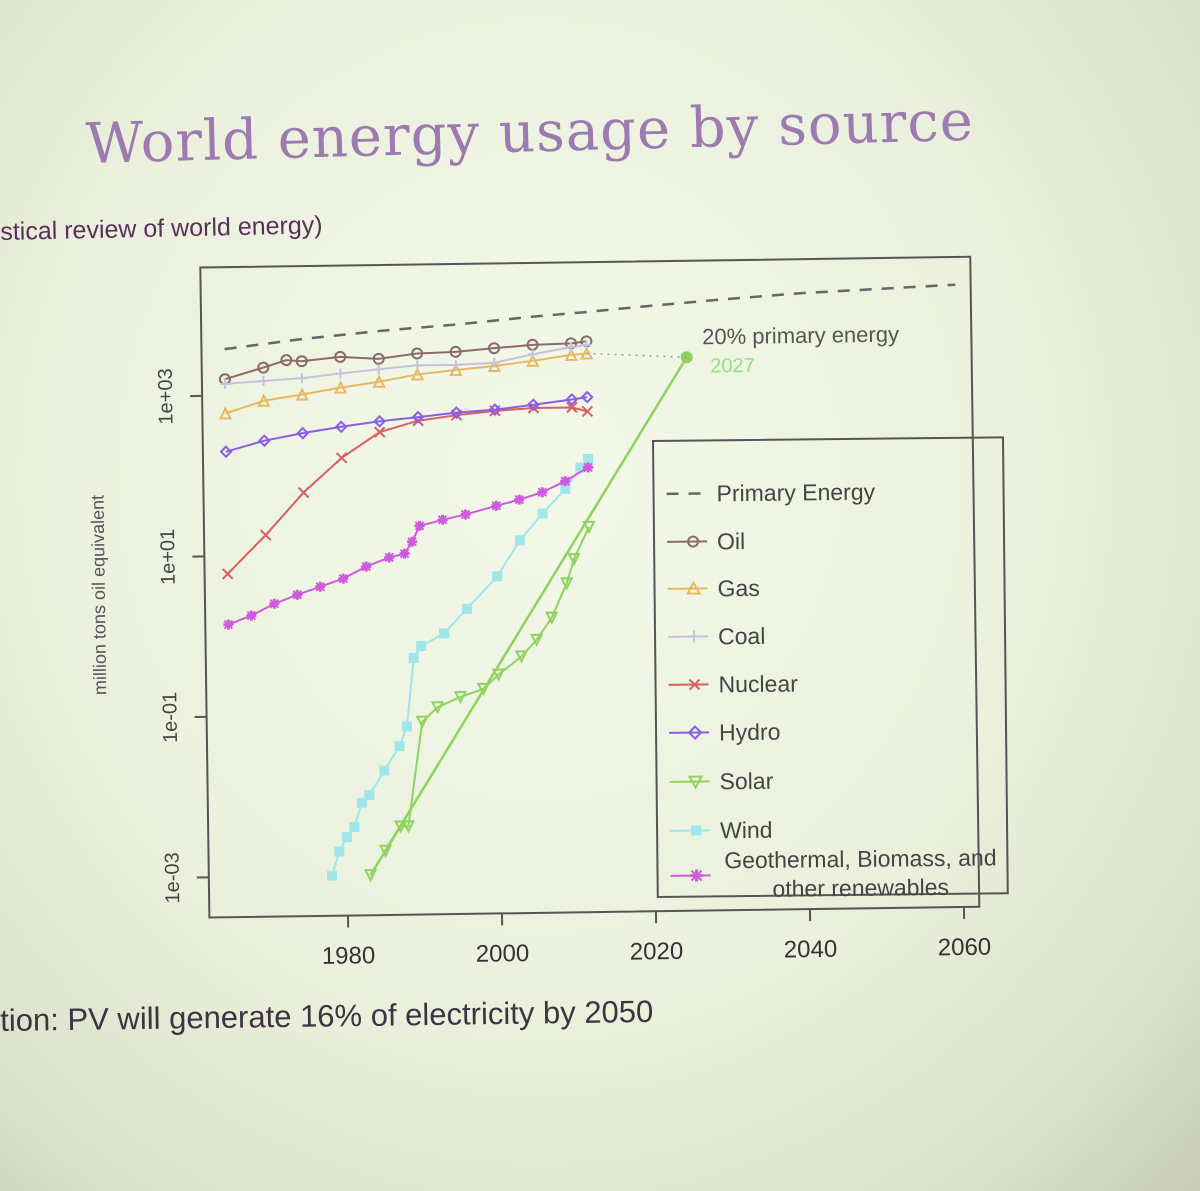 Image resolution: width=1200 pixels, height=1191 pixels. What do you see at coordinates (800, 336) in the screenshot?
I see `annotation-label: 20% primary energy` at bounding box center [800, 336].